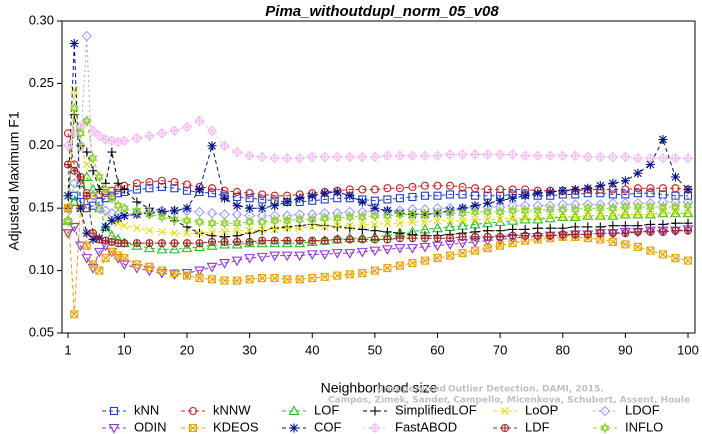  Describe the element at coordinates (563, 349) in the screenshot. I see `x-tick-label: 80` at that location.